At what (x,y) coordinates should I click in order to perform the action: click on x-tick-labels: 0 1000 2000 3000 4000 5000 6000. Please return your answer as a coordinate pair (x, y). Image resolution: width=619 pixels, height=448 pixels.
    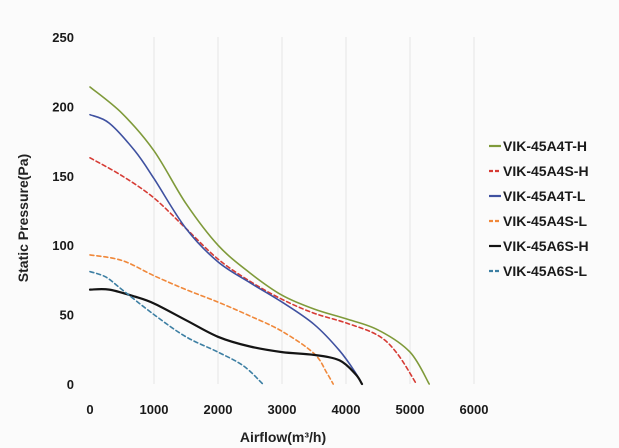
    Looking at the image, I should click on (287, 409).